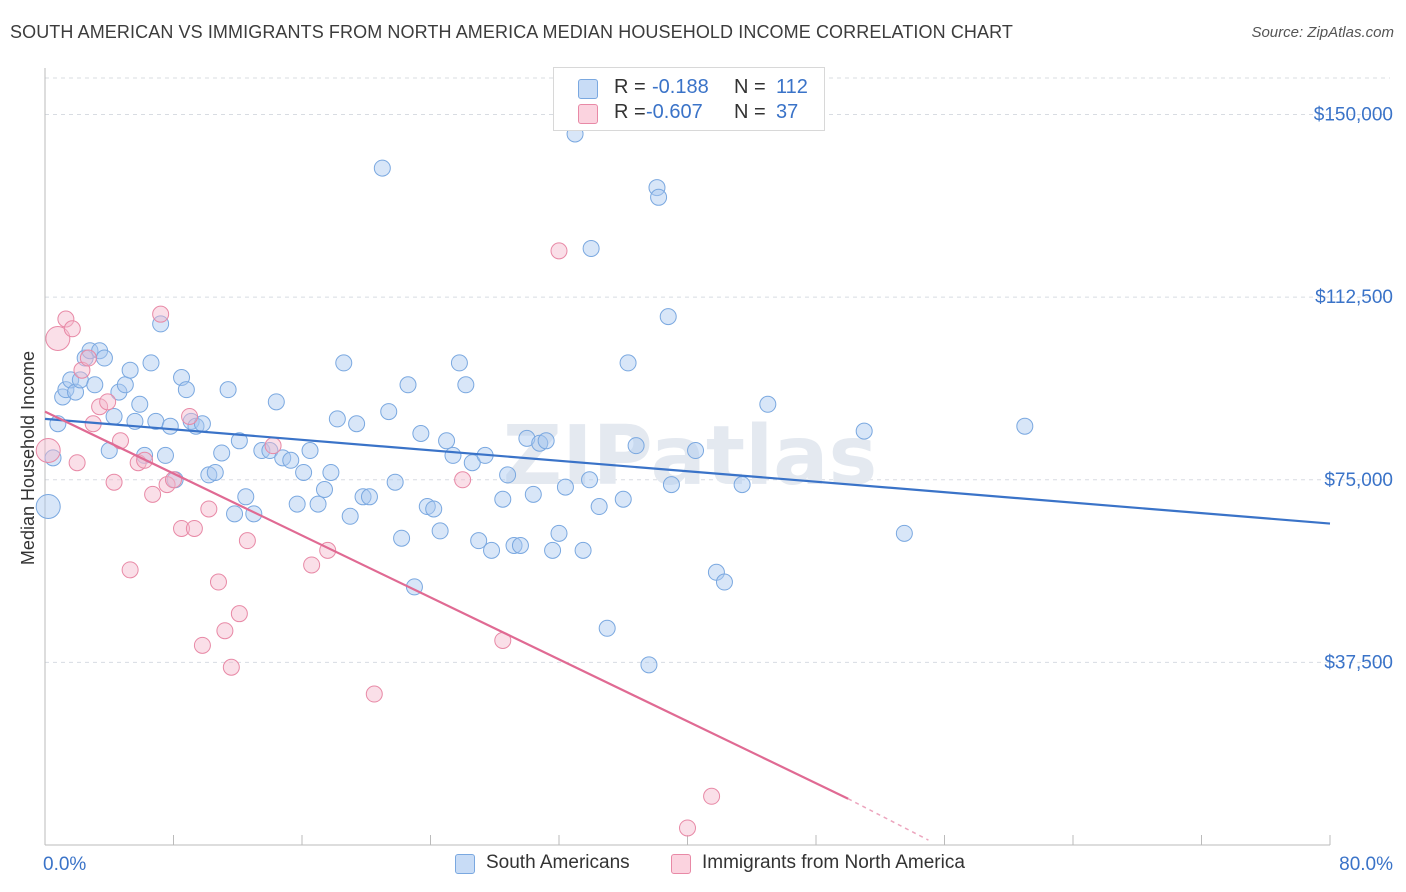  What do you see at coordinates (787, 112) in the screenshot?
I see `legend-n-value: 37` at bounding box center [787, 112].